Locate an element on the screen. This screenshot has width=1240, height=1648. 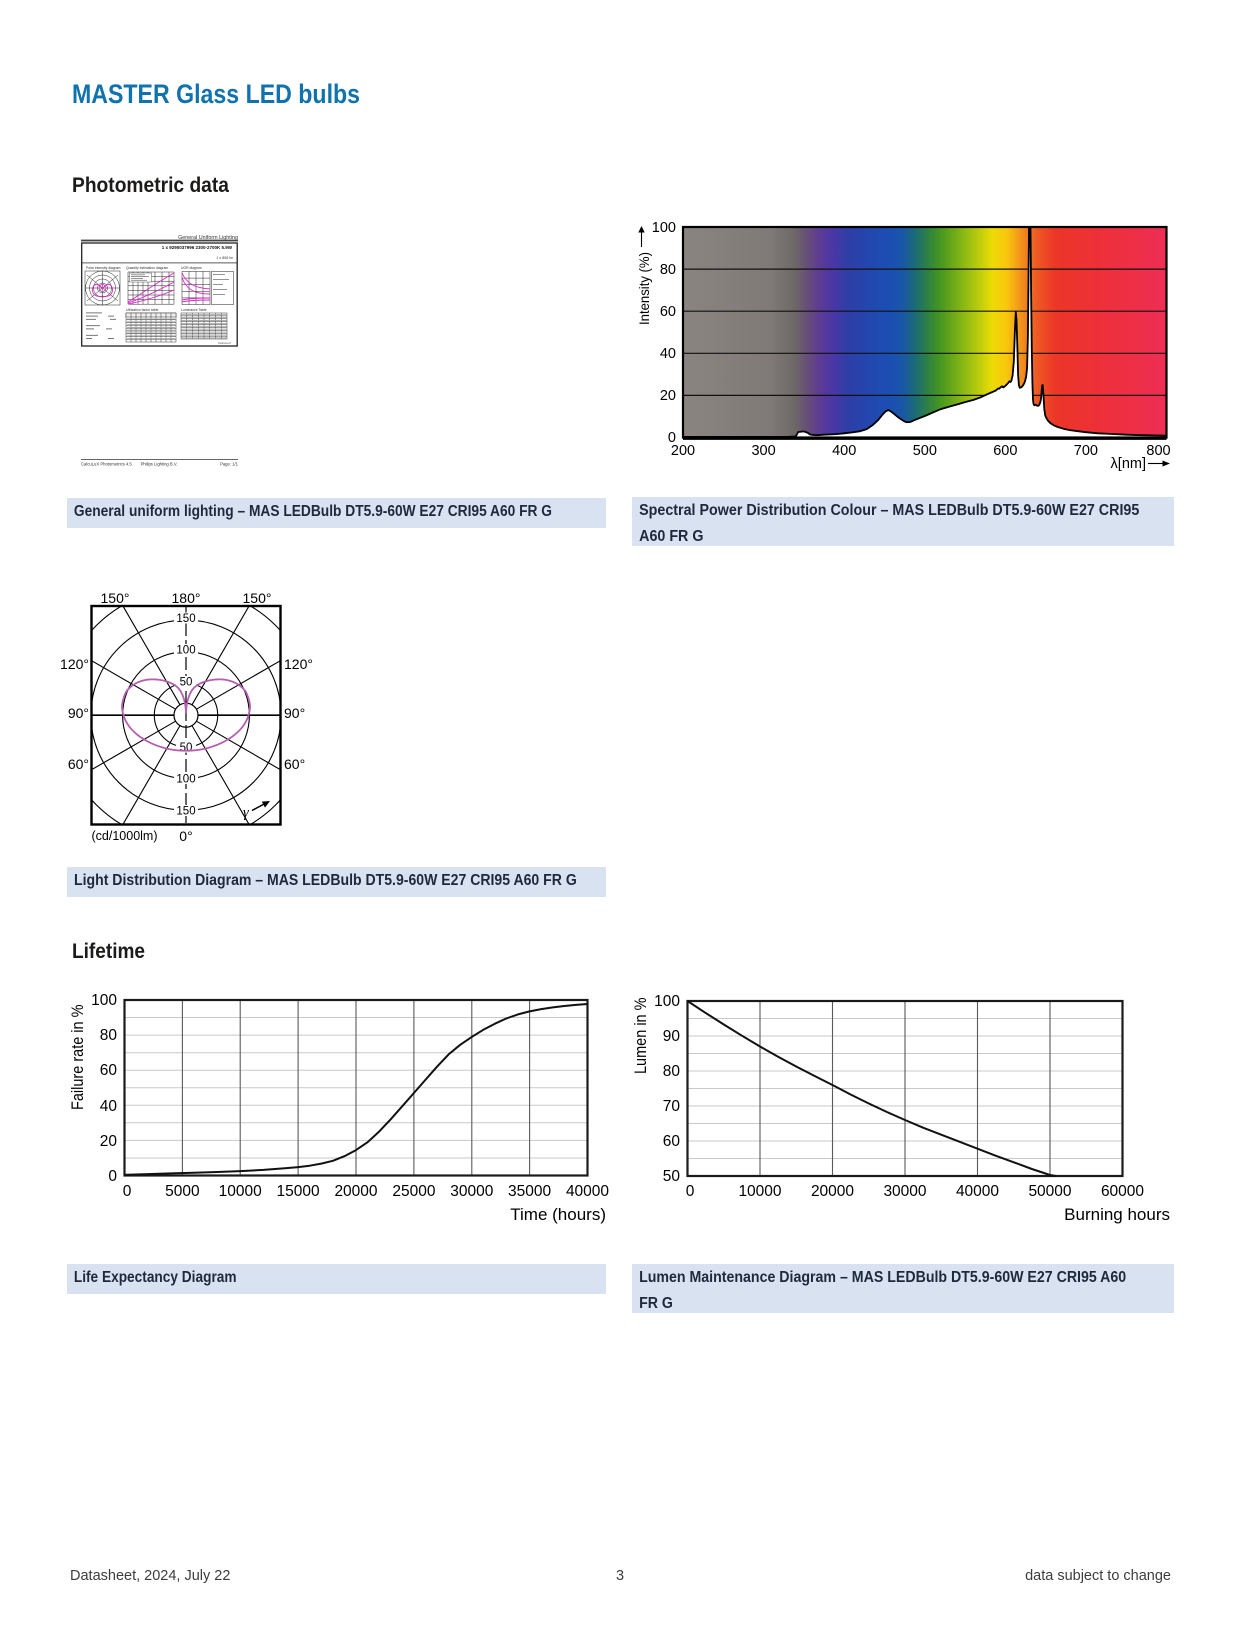
svg-text: 15000 is located at coordinates (298, 1191).